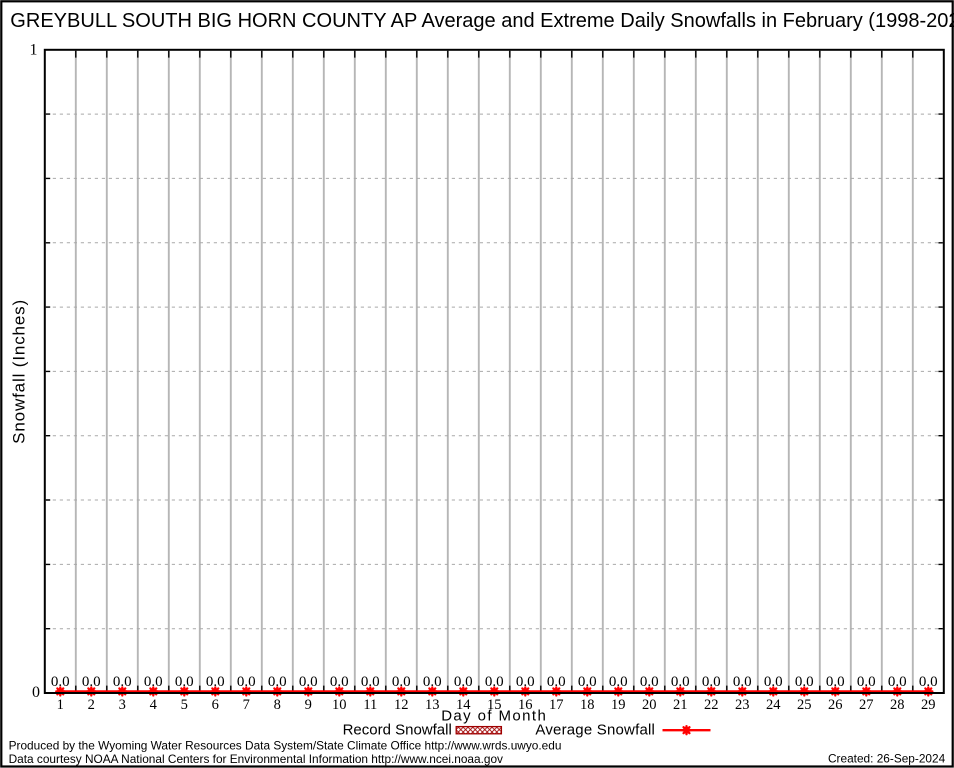  I want to click on svg-text: 28, so click(897, 705).